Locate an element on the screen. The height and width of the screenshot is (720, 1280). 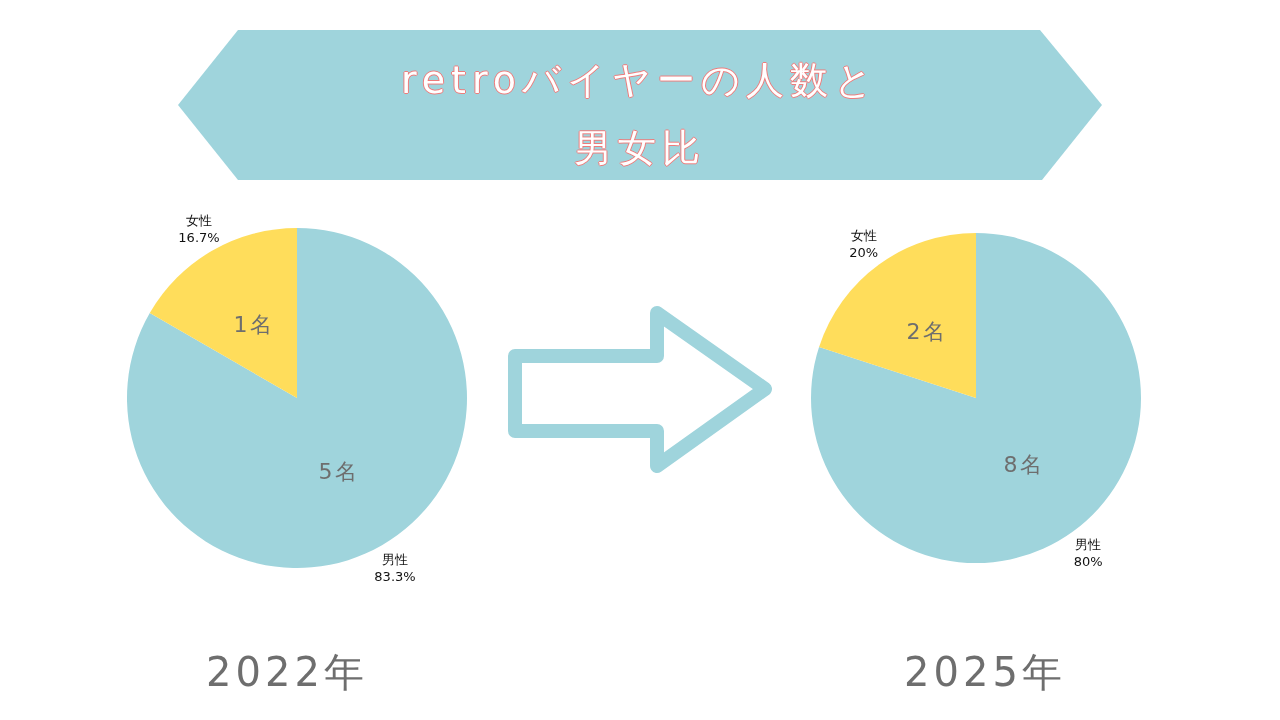
text: 2022年 is located at coordinates (287, 672).